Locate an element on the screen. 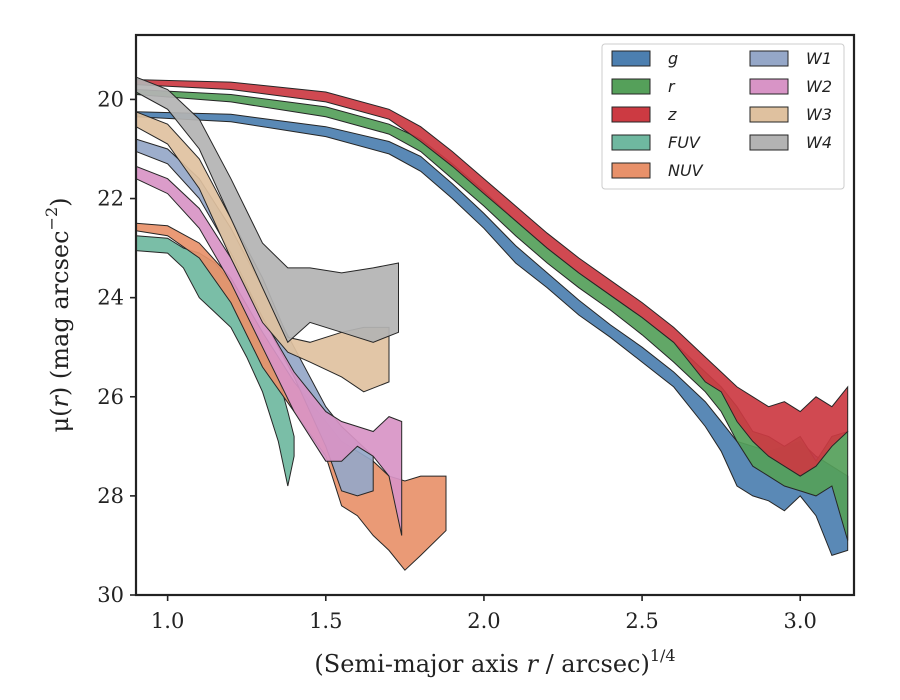  x-tick-label: 1.0 is located at coordinates (167, 621).